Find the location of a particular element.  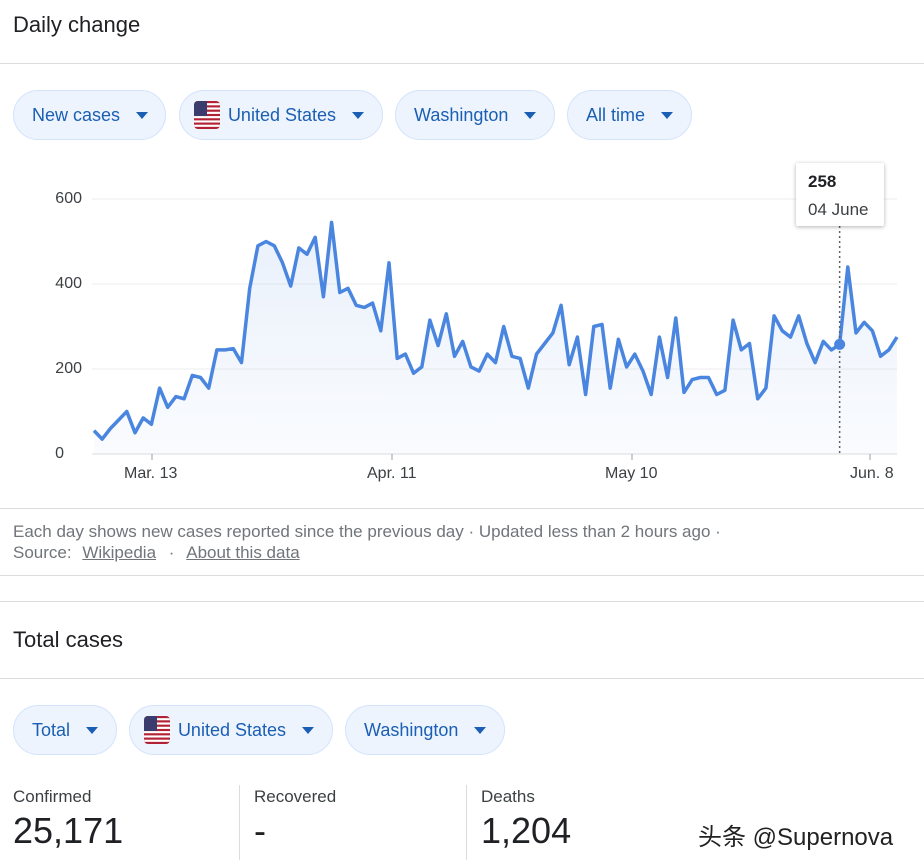

y-tick-label: 400 is located at coordinates (68, 283).